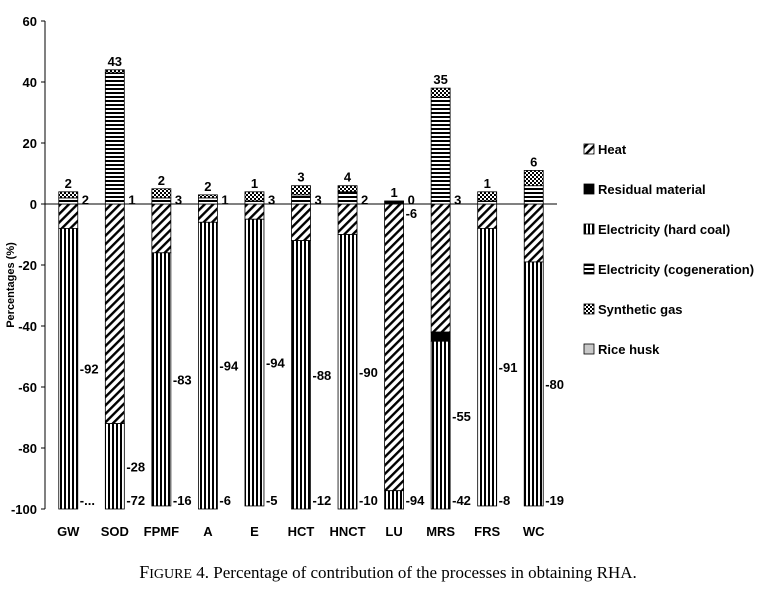 This screenshot has width=776, height=592. What do you see at coordinates (182, 500) in the screenshot?
I see `data-label: -16` at bounding box center [182, 500].